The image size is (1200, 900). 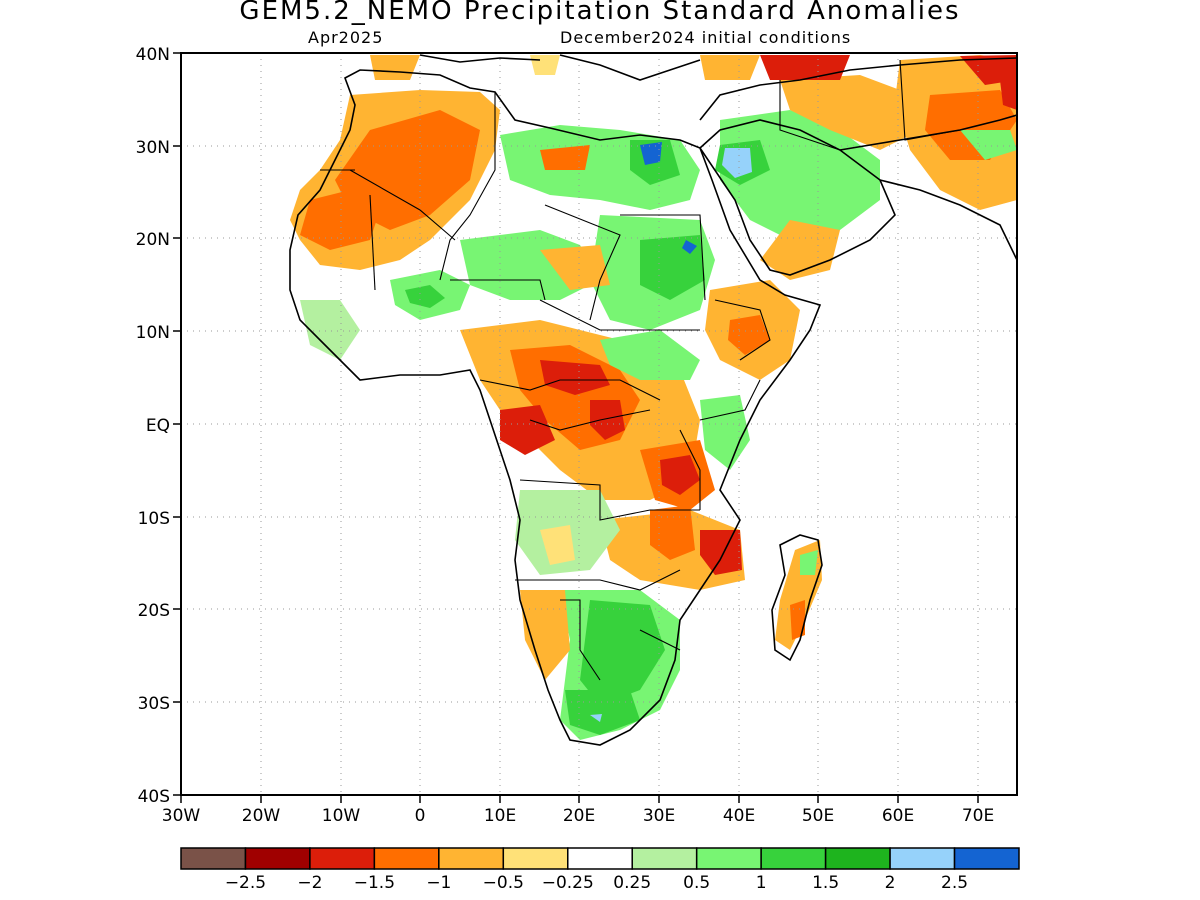 What do you see at coordinates (696, 883) in the screenshot?
I see `colorbar-label: 0.5` at bounding box center [696, 883].